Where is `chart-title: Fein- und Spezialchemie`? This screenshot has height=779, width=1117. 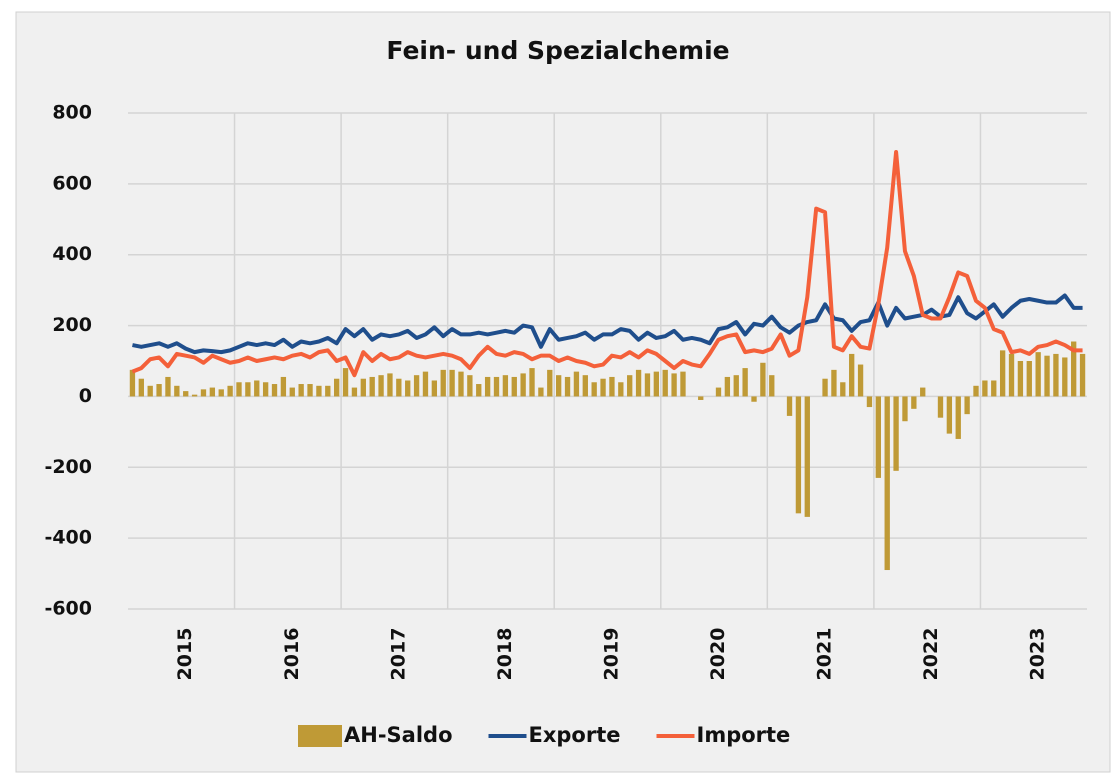 chart-title: Fein- und Spezialchemie is located at coordinates (557, 50).